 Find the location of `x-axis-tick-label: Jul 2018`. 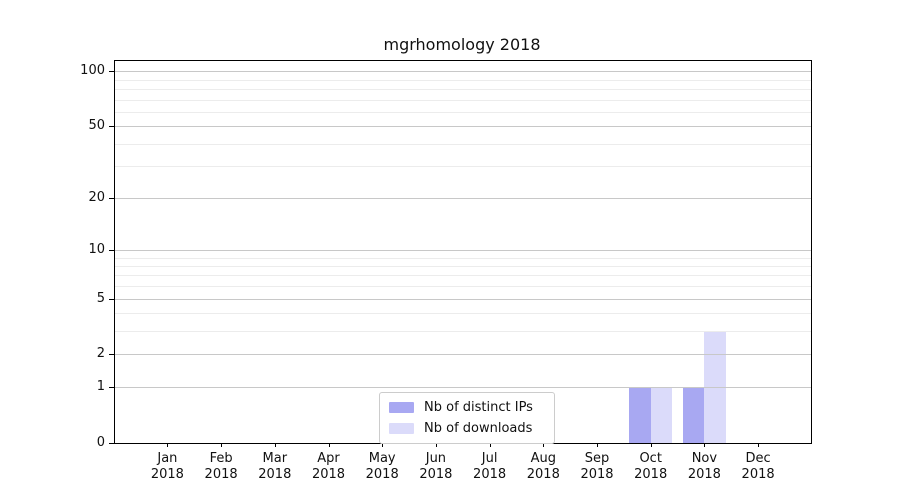

x-axis-tick-label: Jul 2018 is located at coordinates (490, 466).